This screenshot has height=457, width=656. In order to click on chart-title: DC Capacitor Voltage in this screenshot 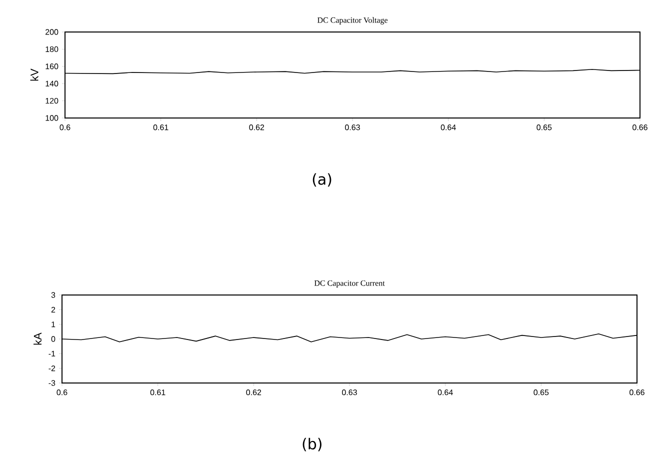, I will do `click(352, 20)`.